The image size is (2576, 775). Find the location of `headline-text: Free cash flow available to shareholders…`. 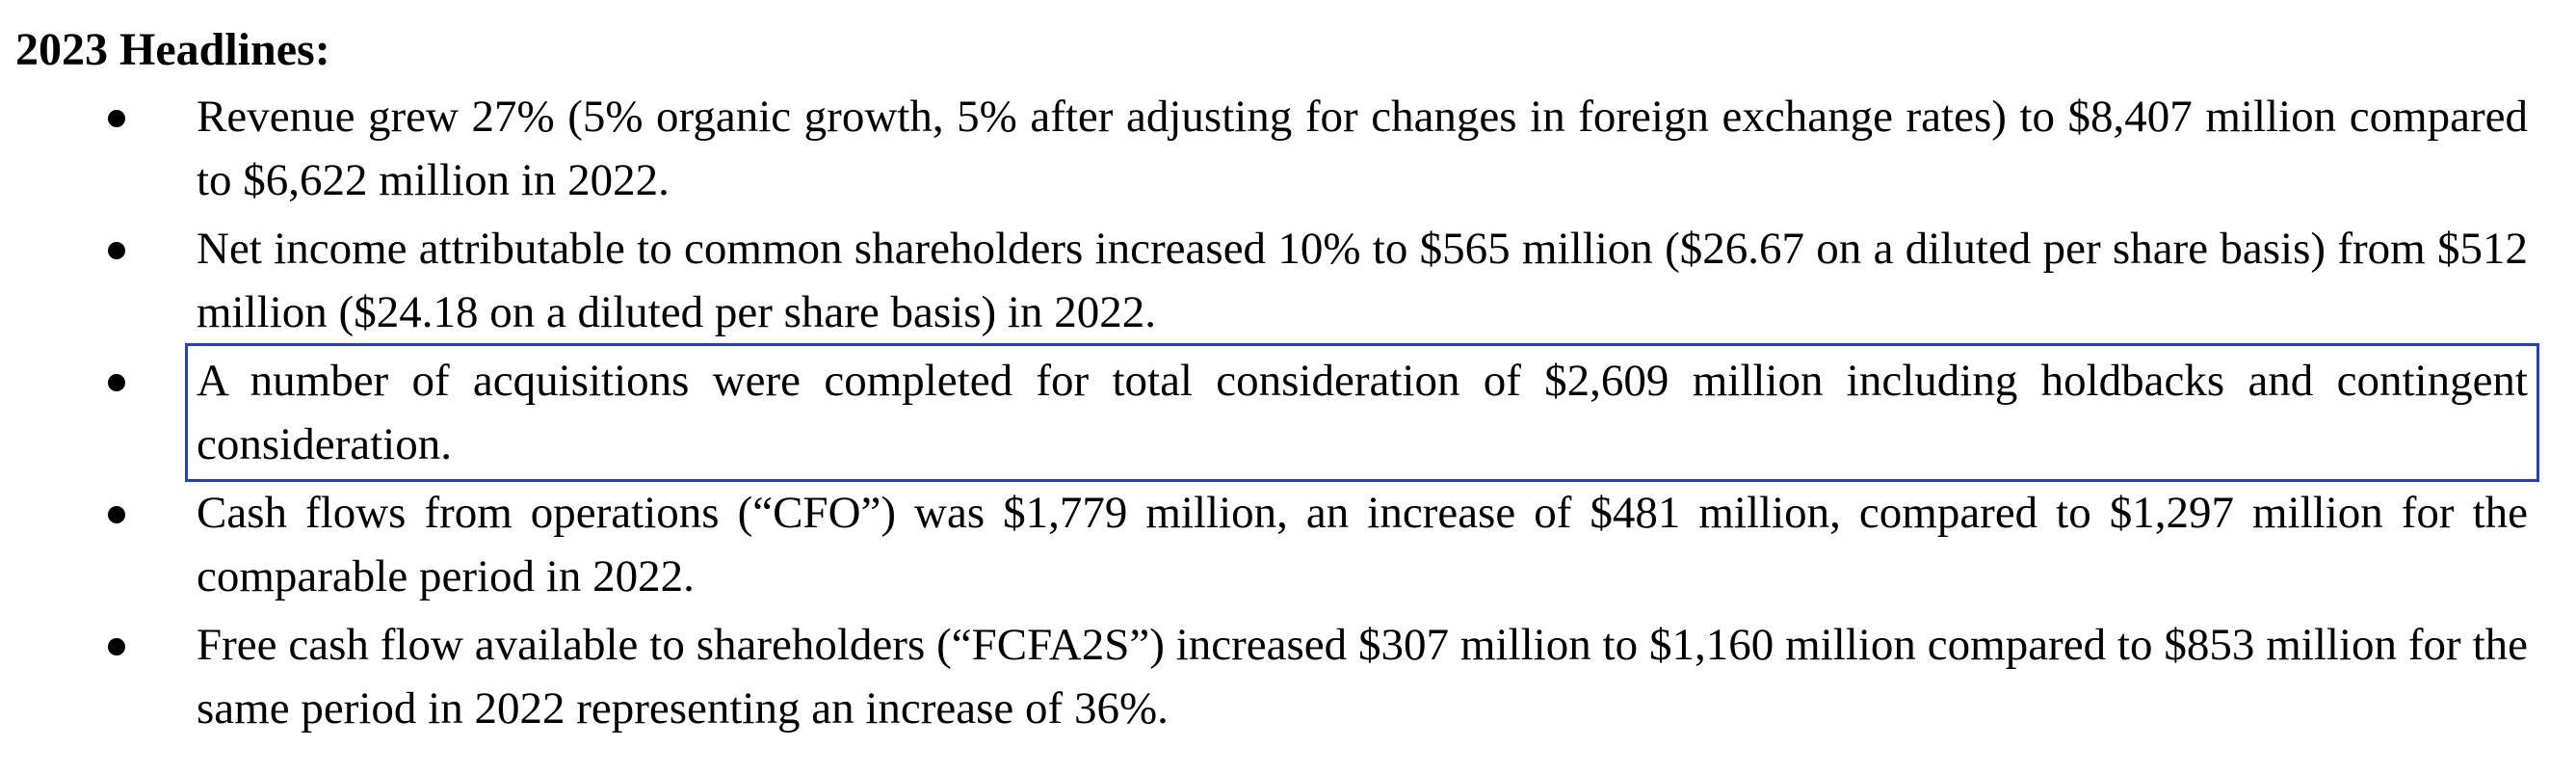

headline-text: Free cash flow available to shareholders… is located at coordinates (1362, 677).